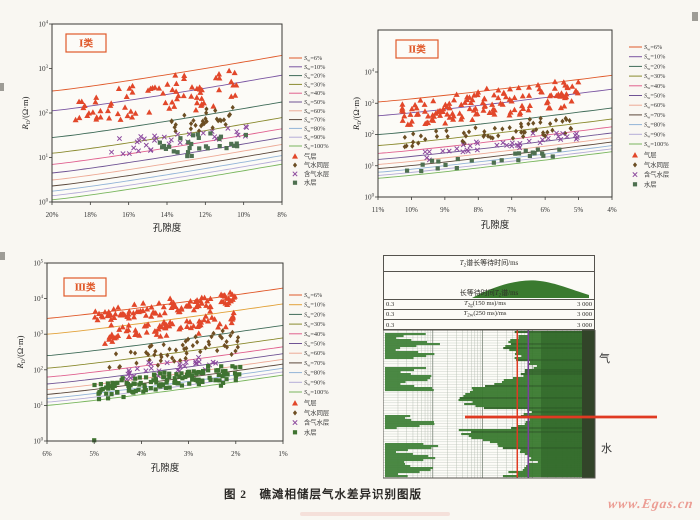  I want to click on x-tick-label: 3%, so click(189, 454).